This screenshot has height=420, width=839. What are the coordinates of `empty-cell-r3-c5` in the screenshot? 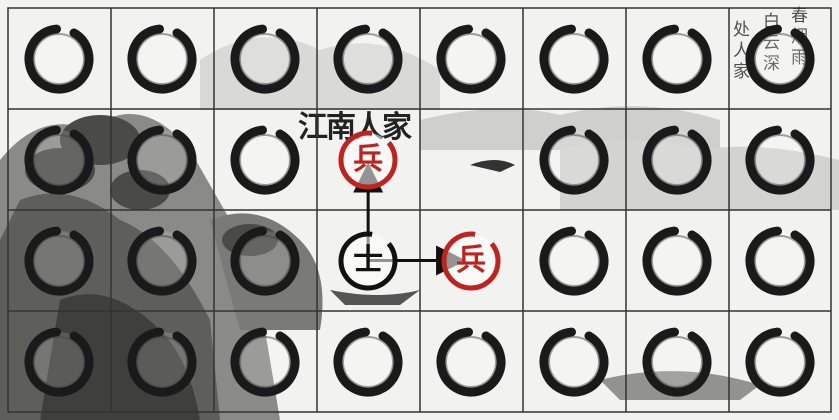 It's located at (574, 362).